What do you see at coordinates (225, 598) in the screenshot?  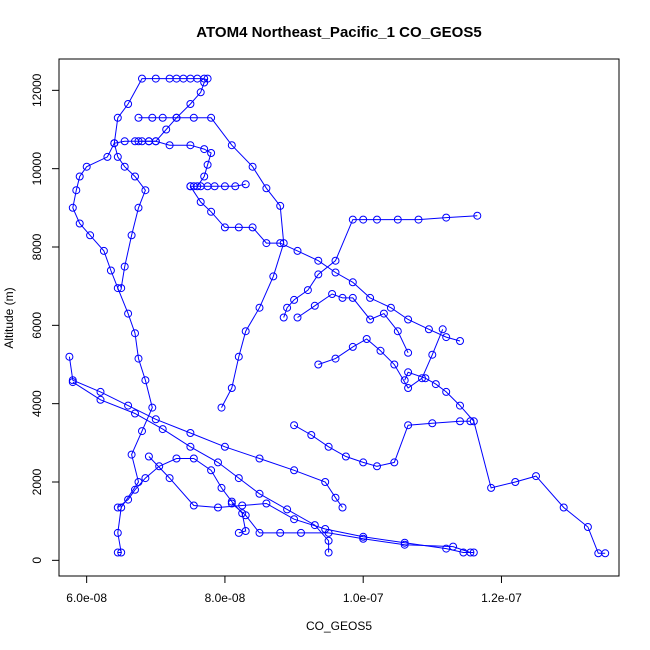 I see `x-tick-label: 8.0e-08` at bounding box center [225, 598].